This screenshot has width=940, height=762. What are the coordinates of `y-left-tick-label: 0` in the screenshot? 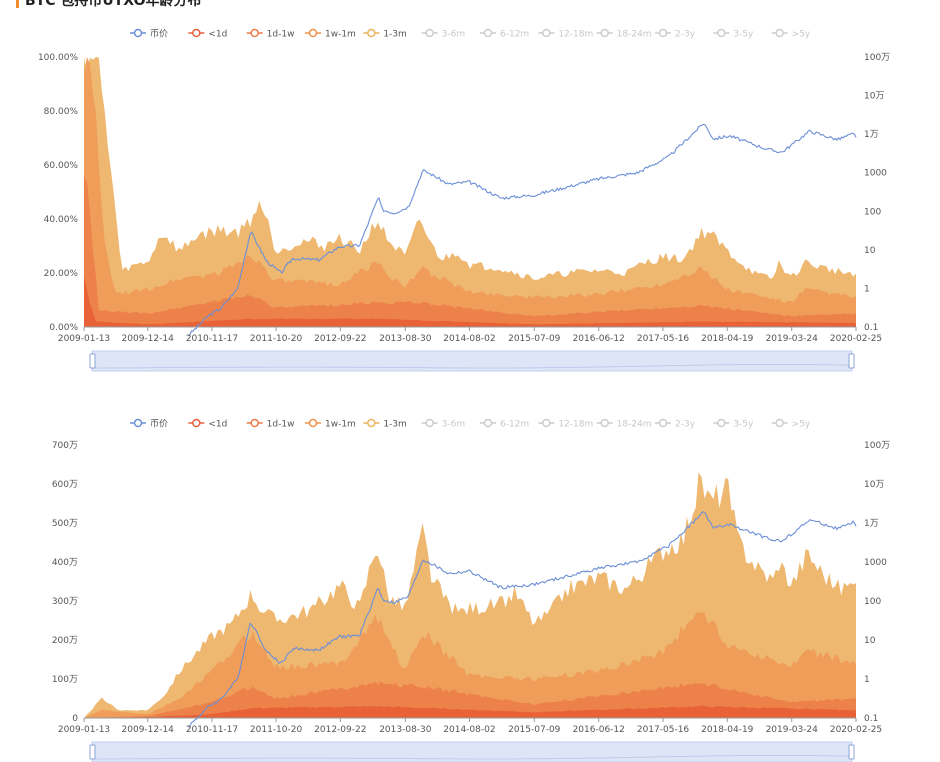 It's located at (75, 719).